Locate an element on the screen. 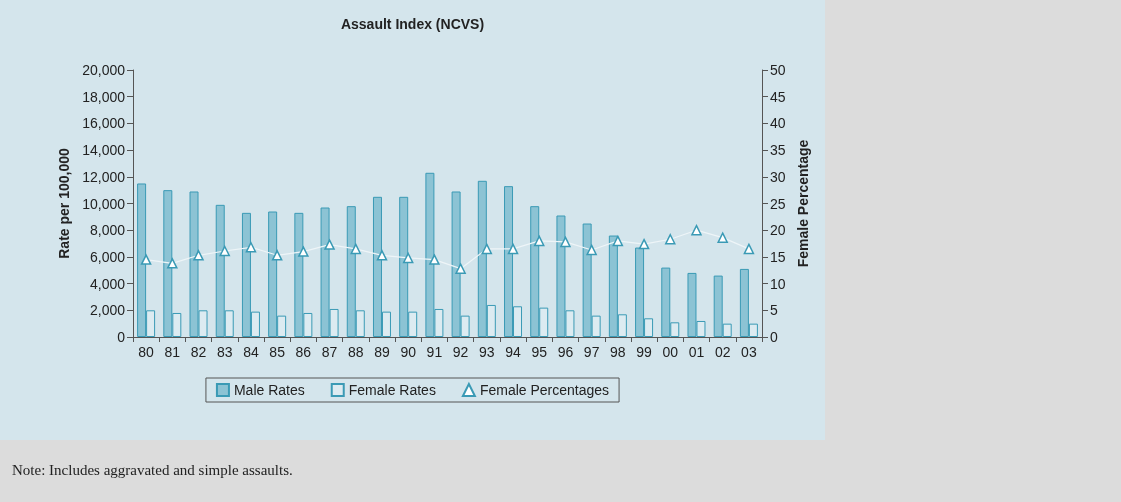  y2-tick-label: 50 is located at coordinates (778, 70).